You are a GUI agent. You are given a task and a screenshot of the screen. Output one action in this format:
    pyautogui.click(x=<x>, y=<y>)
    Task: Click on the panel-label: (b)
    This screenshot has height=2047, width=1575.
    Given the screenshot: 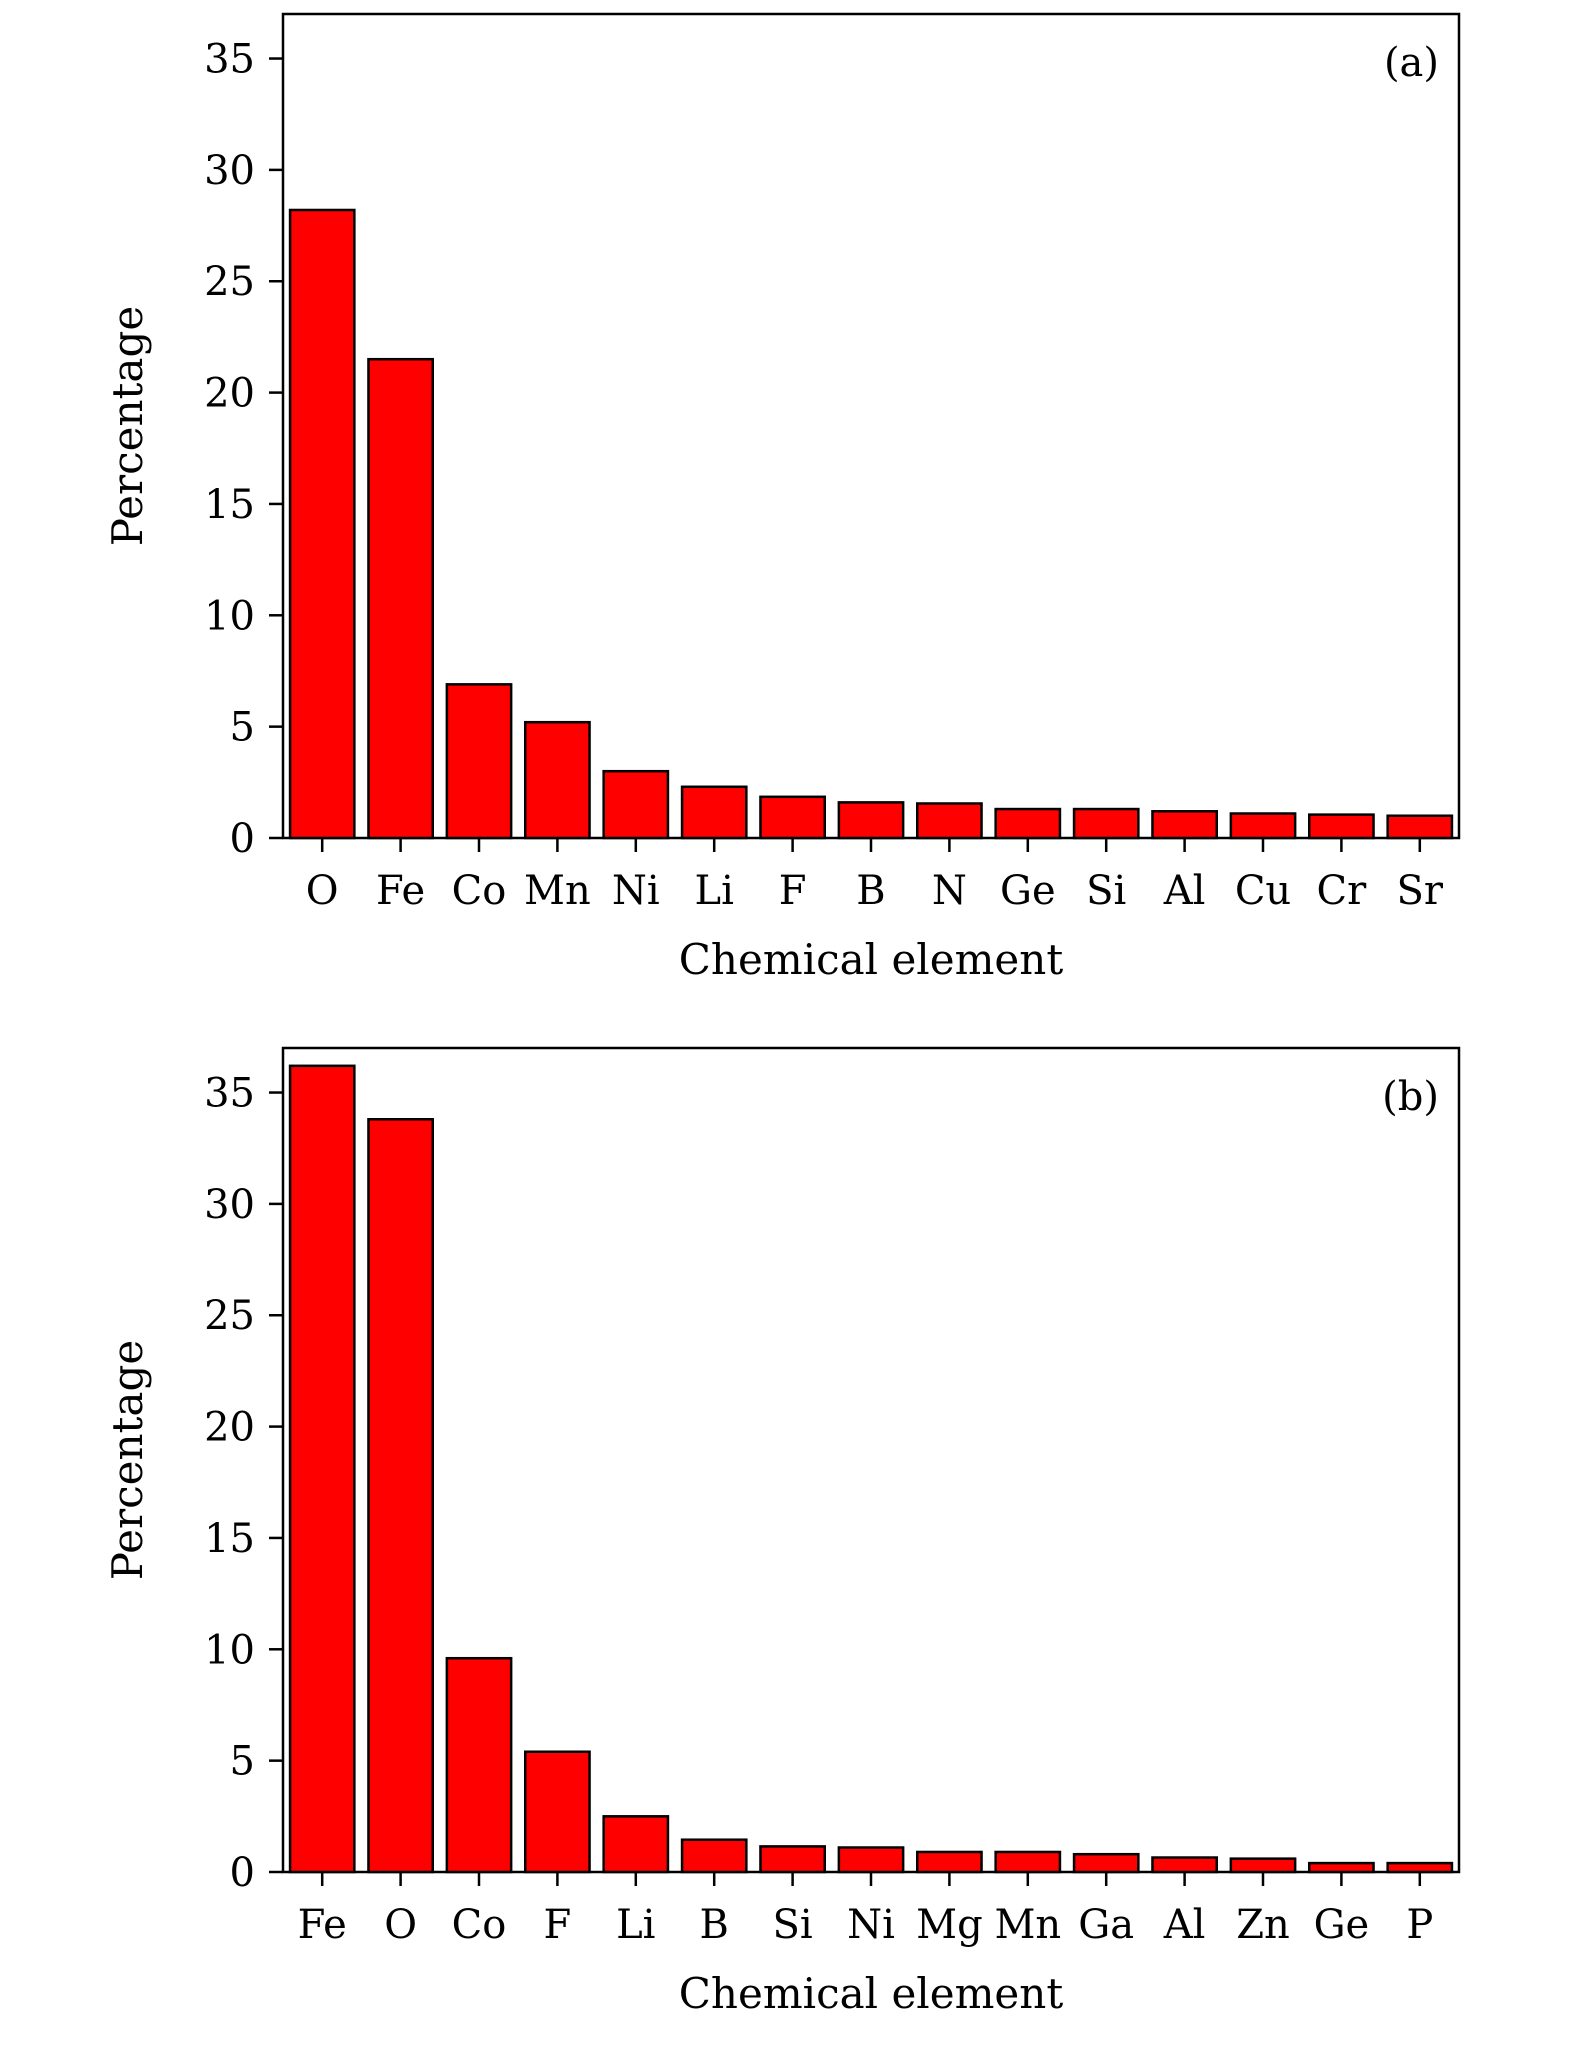 What is the action you would take?
    pyautogui.click(x=1410, y=1097)
    